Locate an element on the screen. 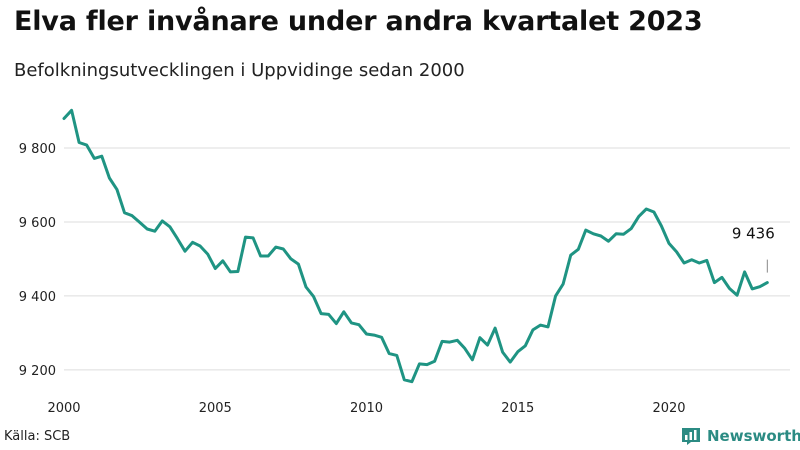  y-tick-label: 9 400 is located at coordinates (37, 297).